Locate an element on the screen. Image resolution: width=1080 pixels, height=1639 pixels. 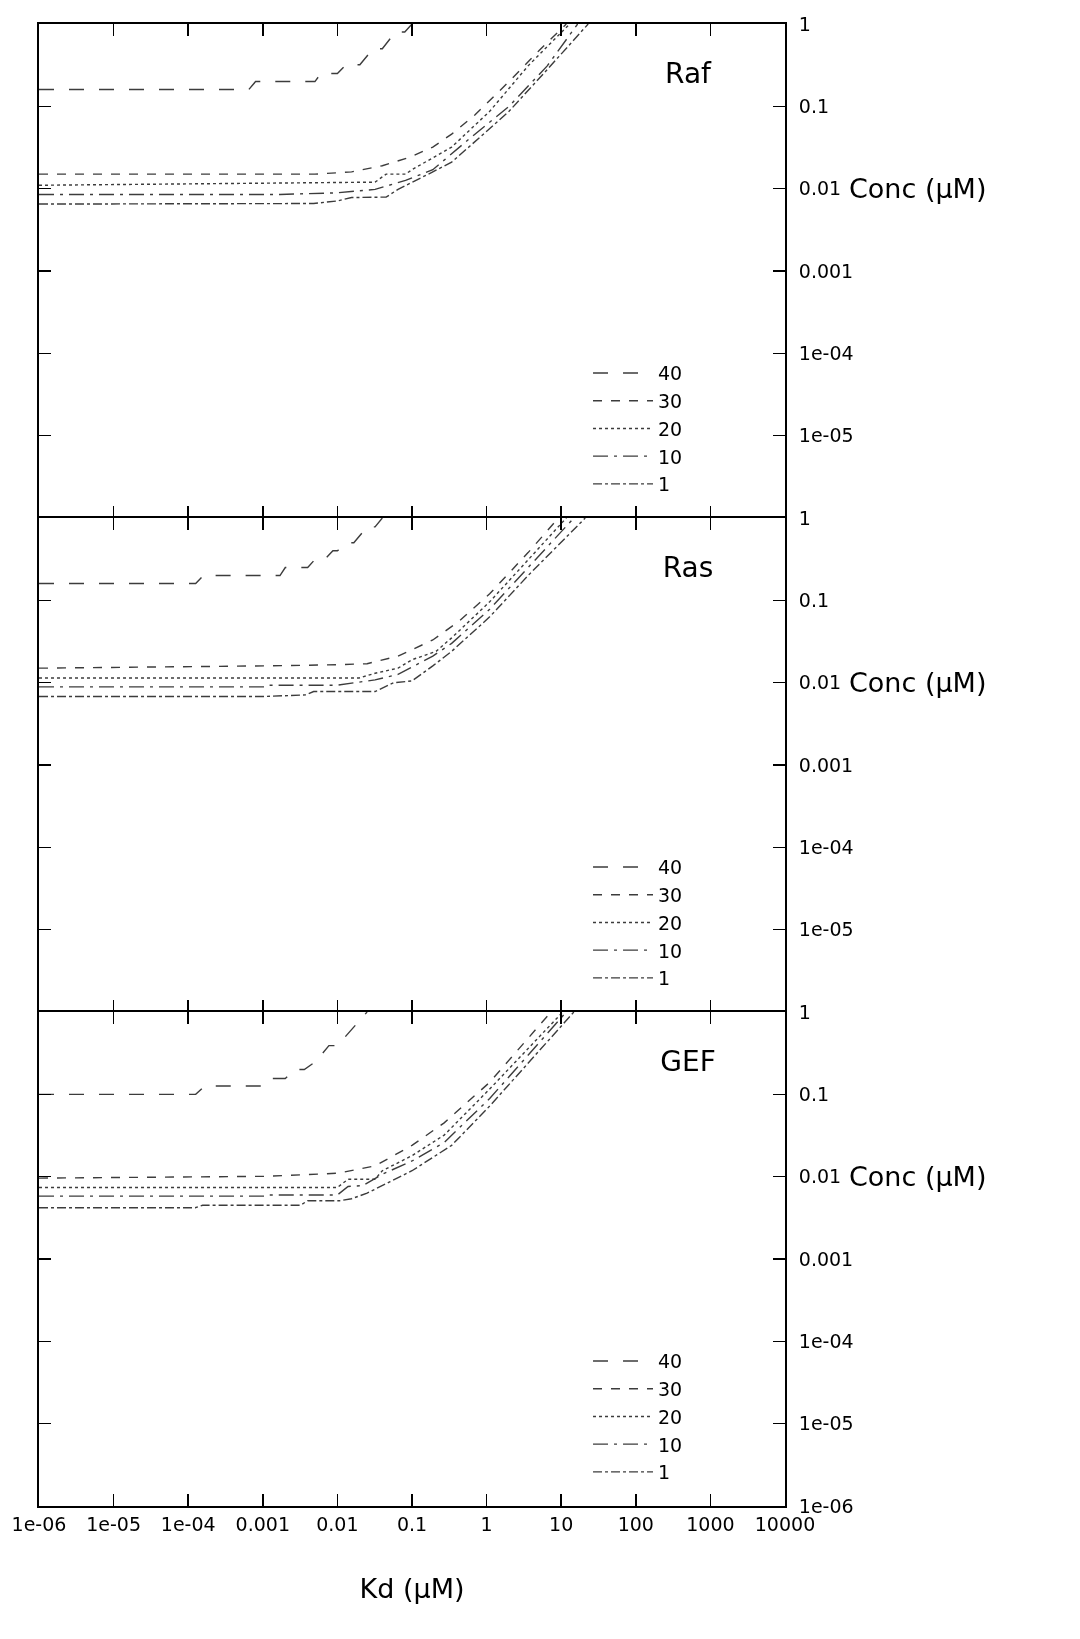
x-tick-label: 1e-06 is located at coordinates (39, 1523).